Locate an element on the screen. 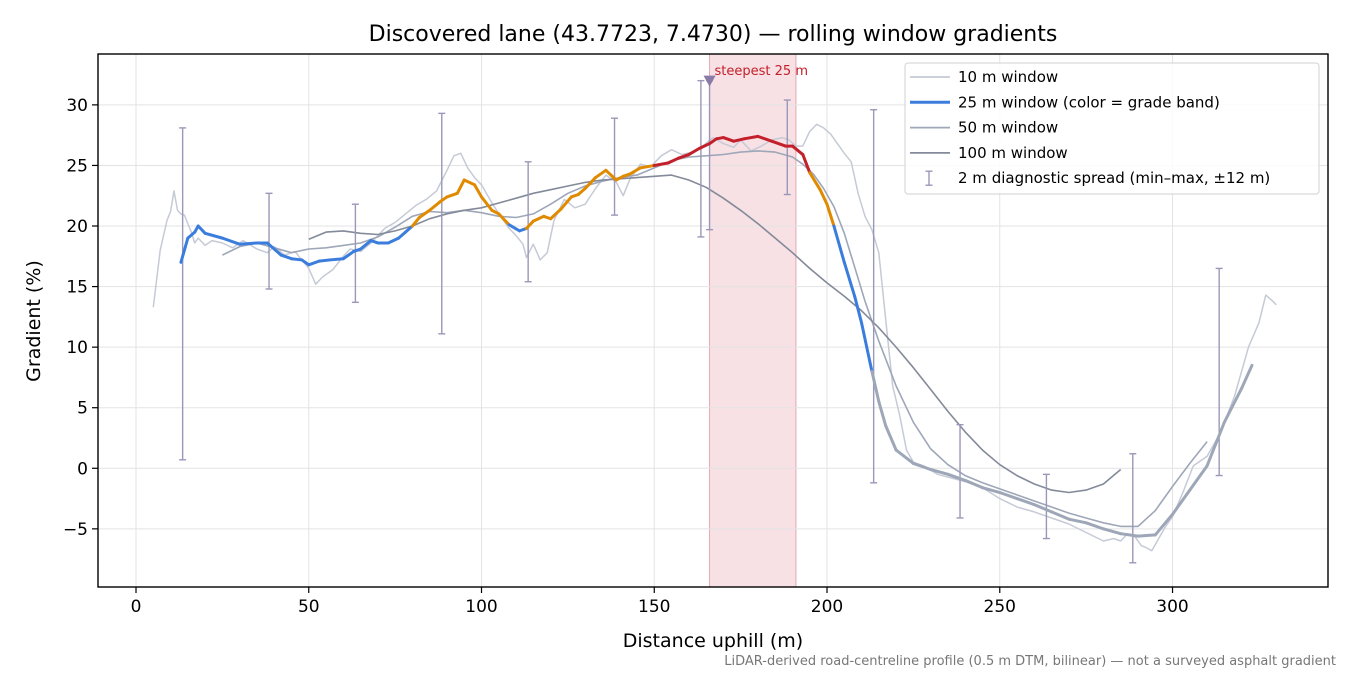 Image resolution: width=1350 pixels, height=675 pixels. legend-label: 2 m diagnostic spread (min–max, ±12 m) is located at coordinates (1114, 178).